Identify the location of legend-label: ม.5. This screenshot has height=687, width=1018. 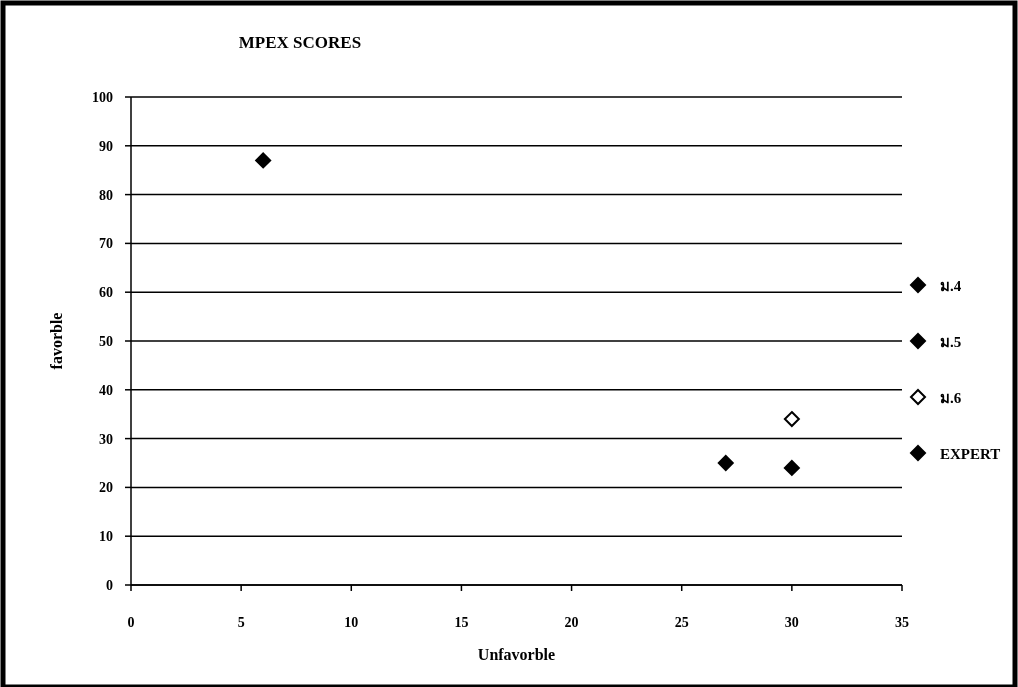
(951, 342).